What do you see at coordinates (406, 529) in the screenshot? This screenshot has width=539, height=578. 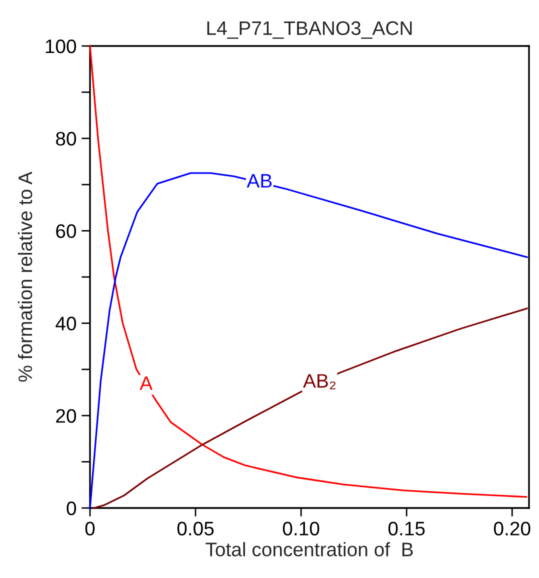 I see `x-tick-label: 0.15` at bounding box center [406, 529].